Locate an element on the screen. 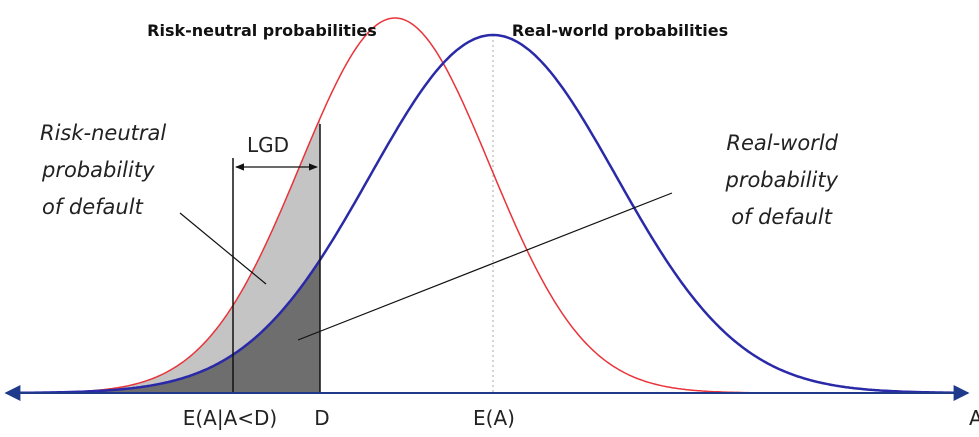 The width and height of the screenshot is (979, 437). axis-label: E(A) is located at coordinates (494, 418).